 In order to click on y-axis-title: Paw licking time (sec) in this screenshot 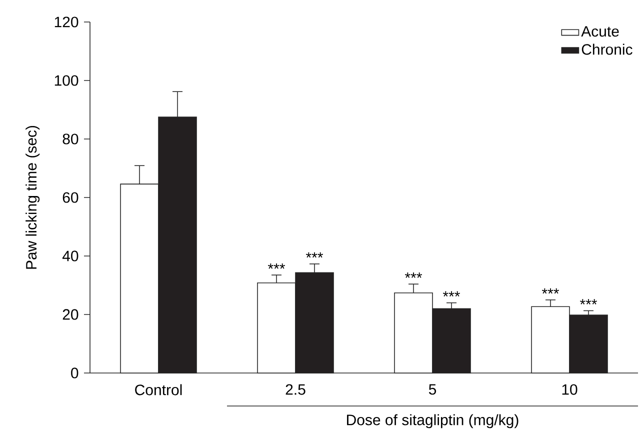, I will do `click(33, 197)`.